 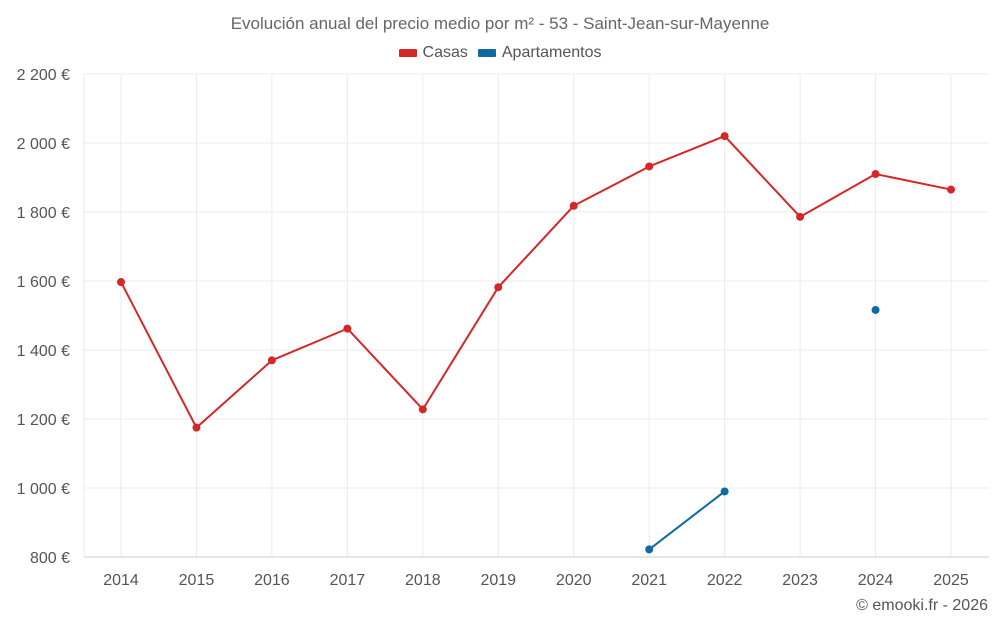 I want to click on data-point-casas-2018, so click(x=422, y=409).